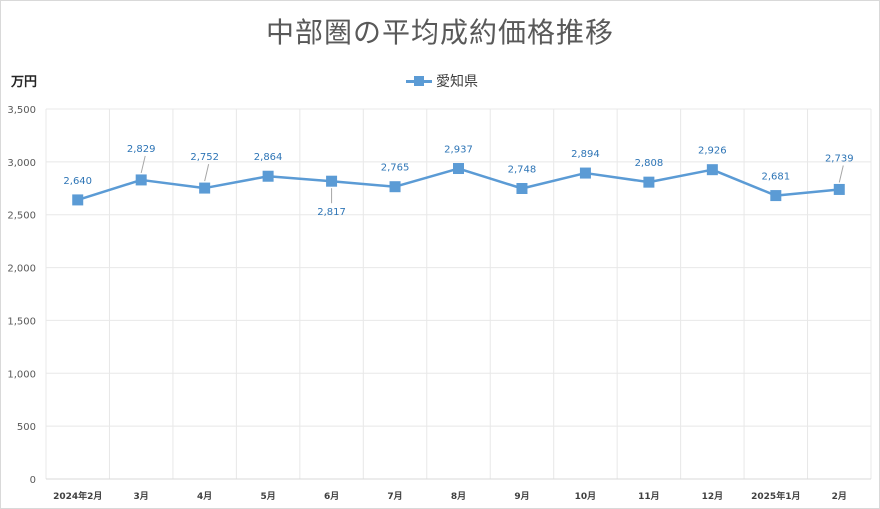  Describe the element at coordinates (26, 427) in the screenshot. I see `y-tick-label: 500` at that location.